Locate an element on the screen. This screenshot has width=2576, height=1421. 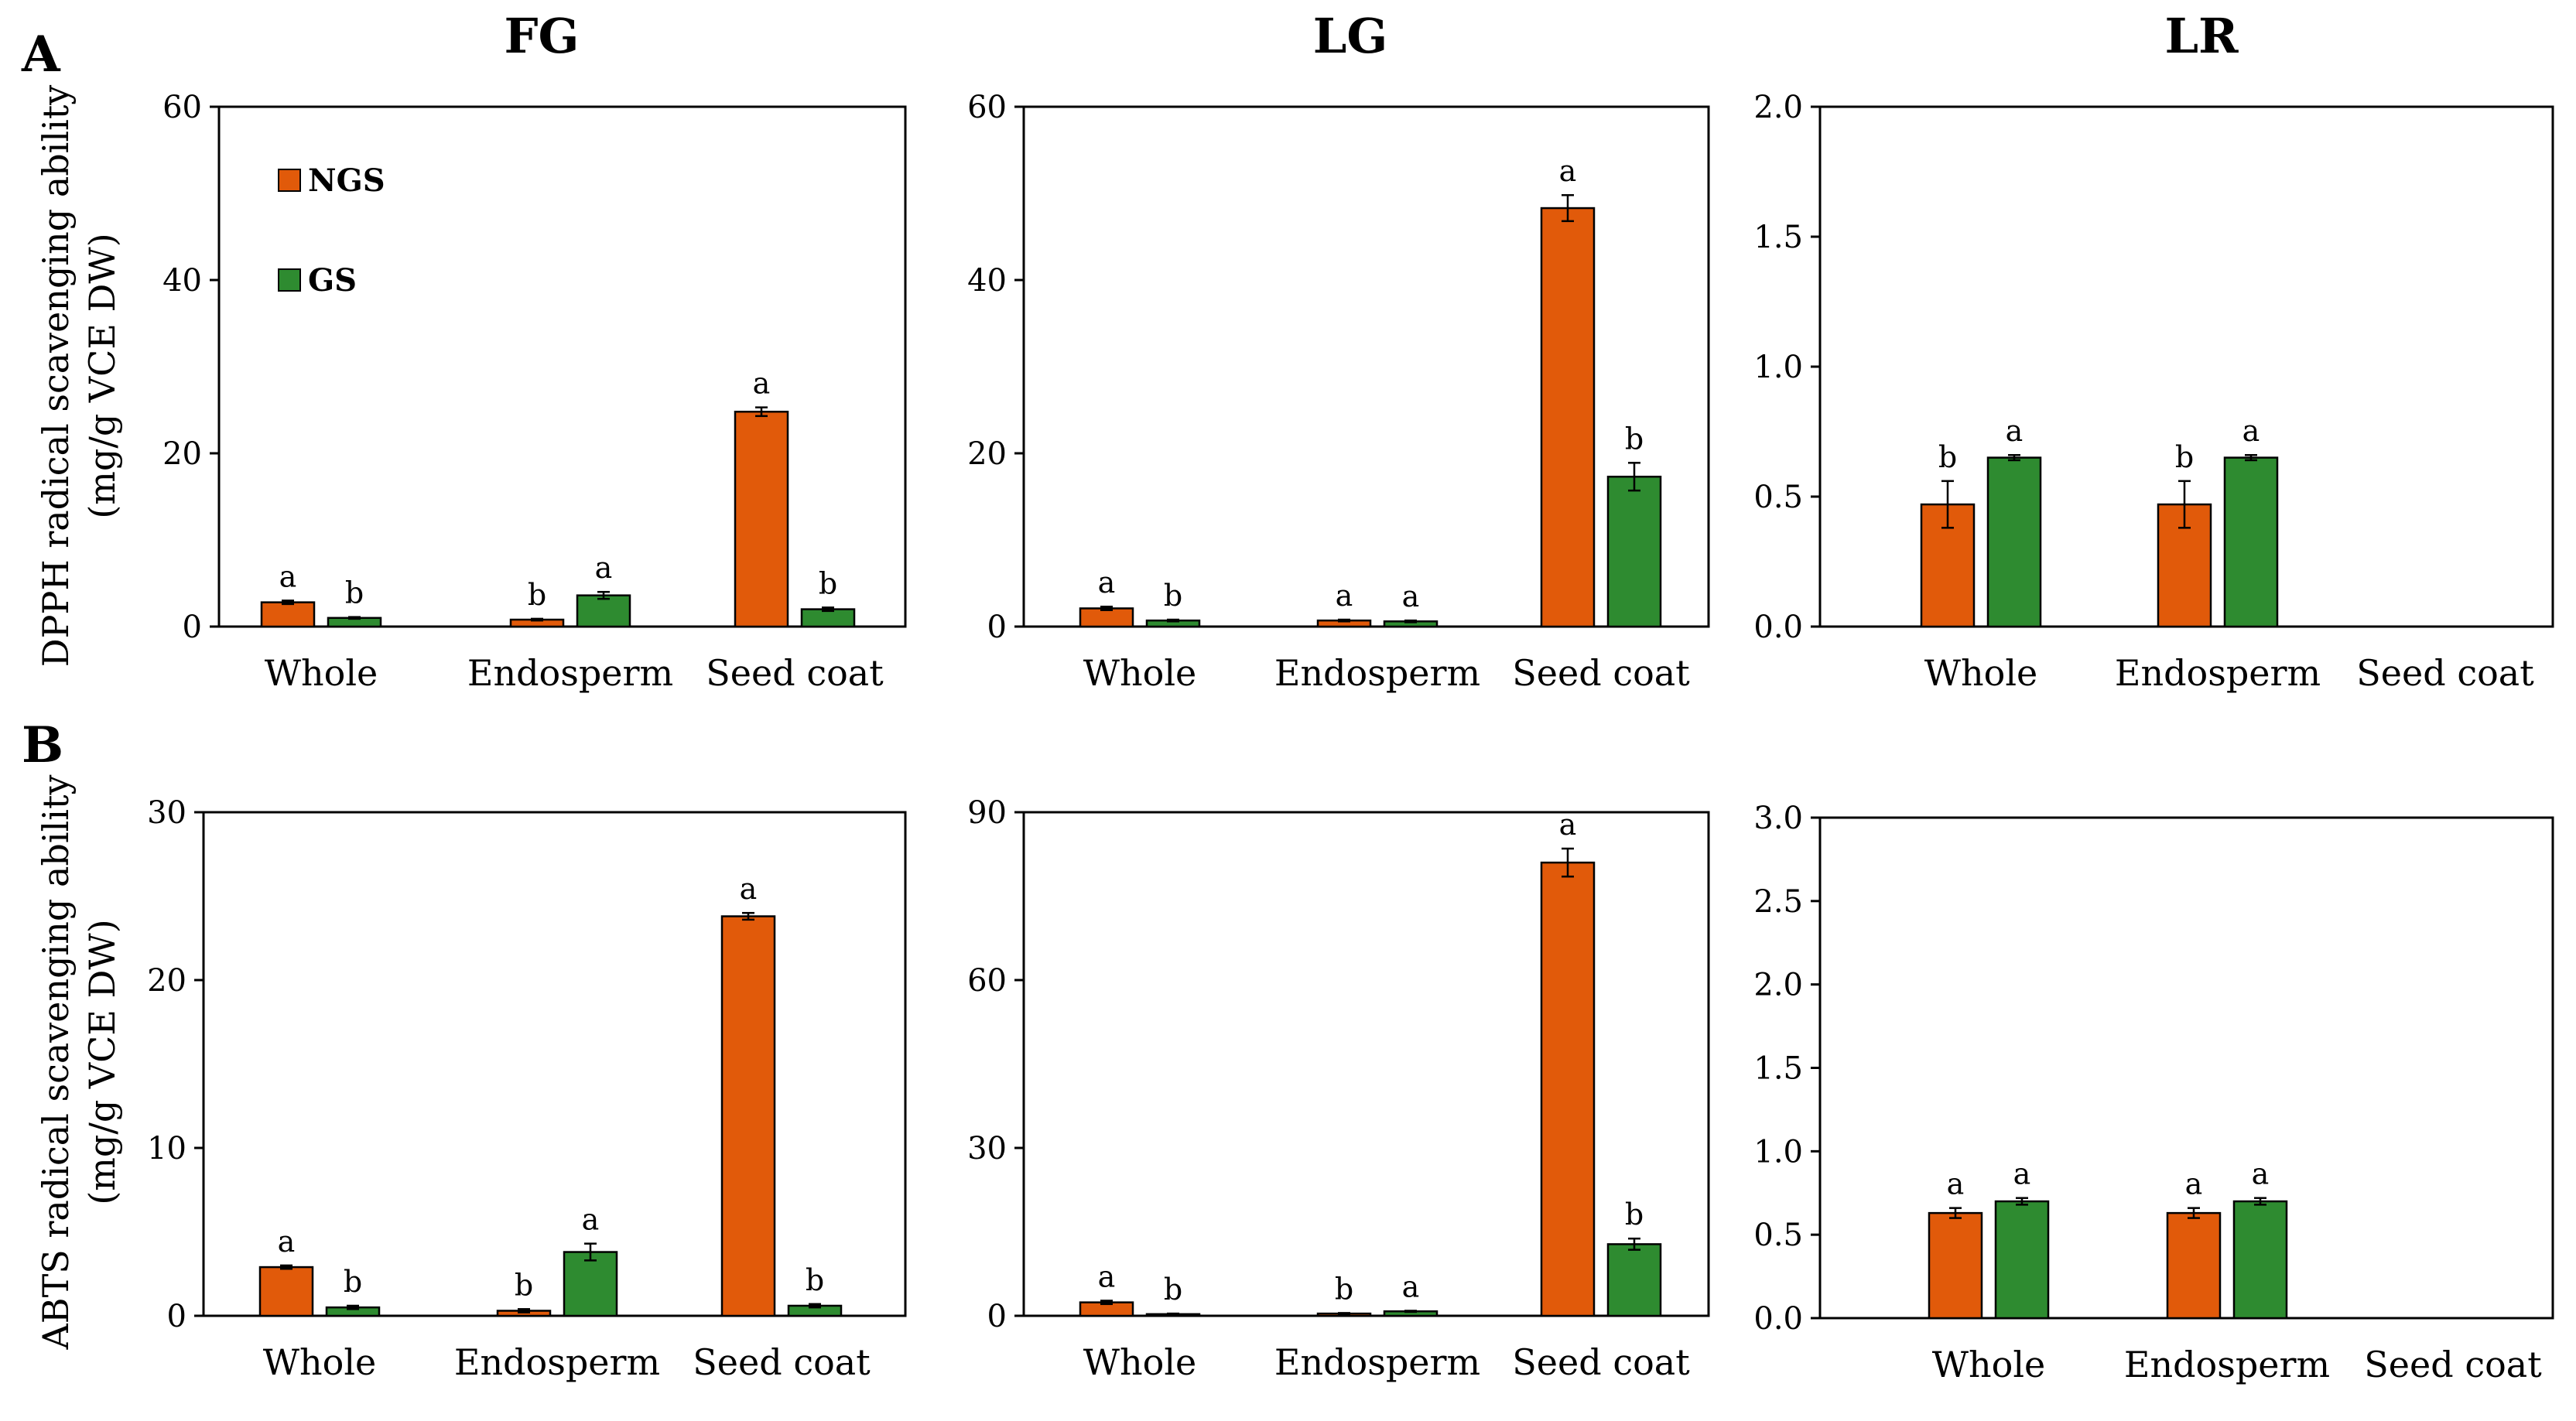
chart-a-lg: 0 20 40 60 Whole Endosperm Seed coat a a a b a b is located at coordinates (1339, 392).